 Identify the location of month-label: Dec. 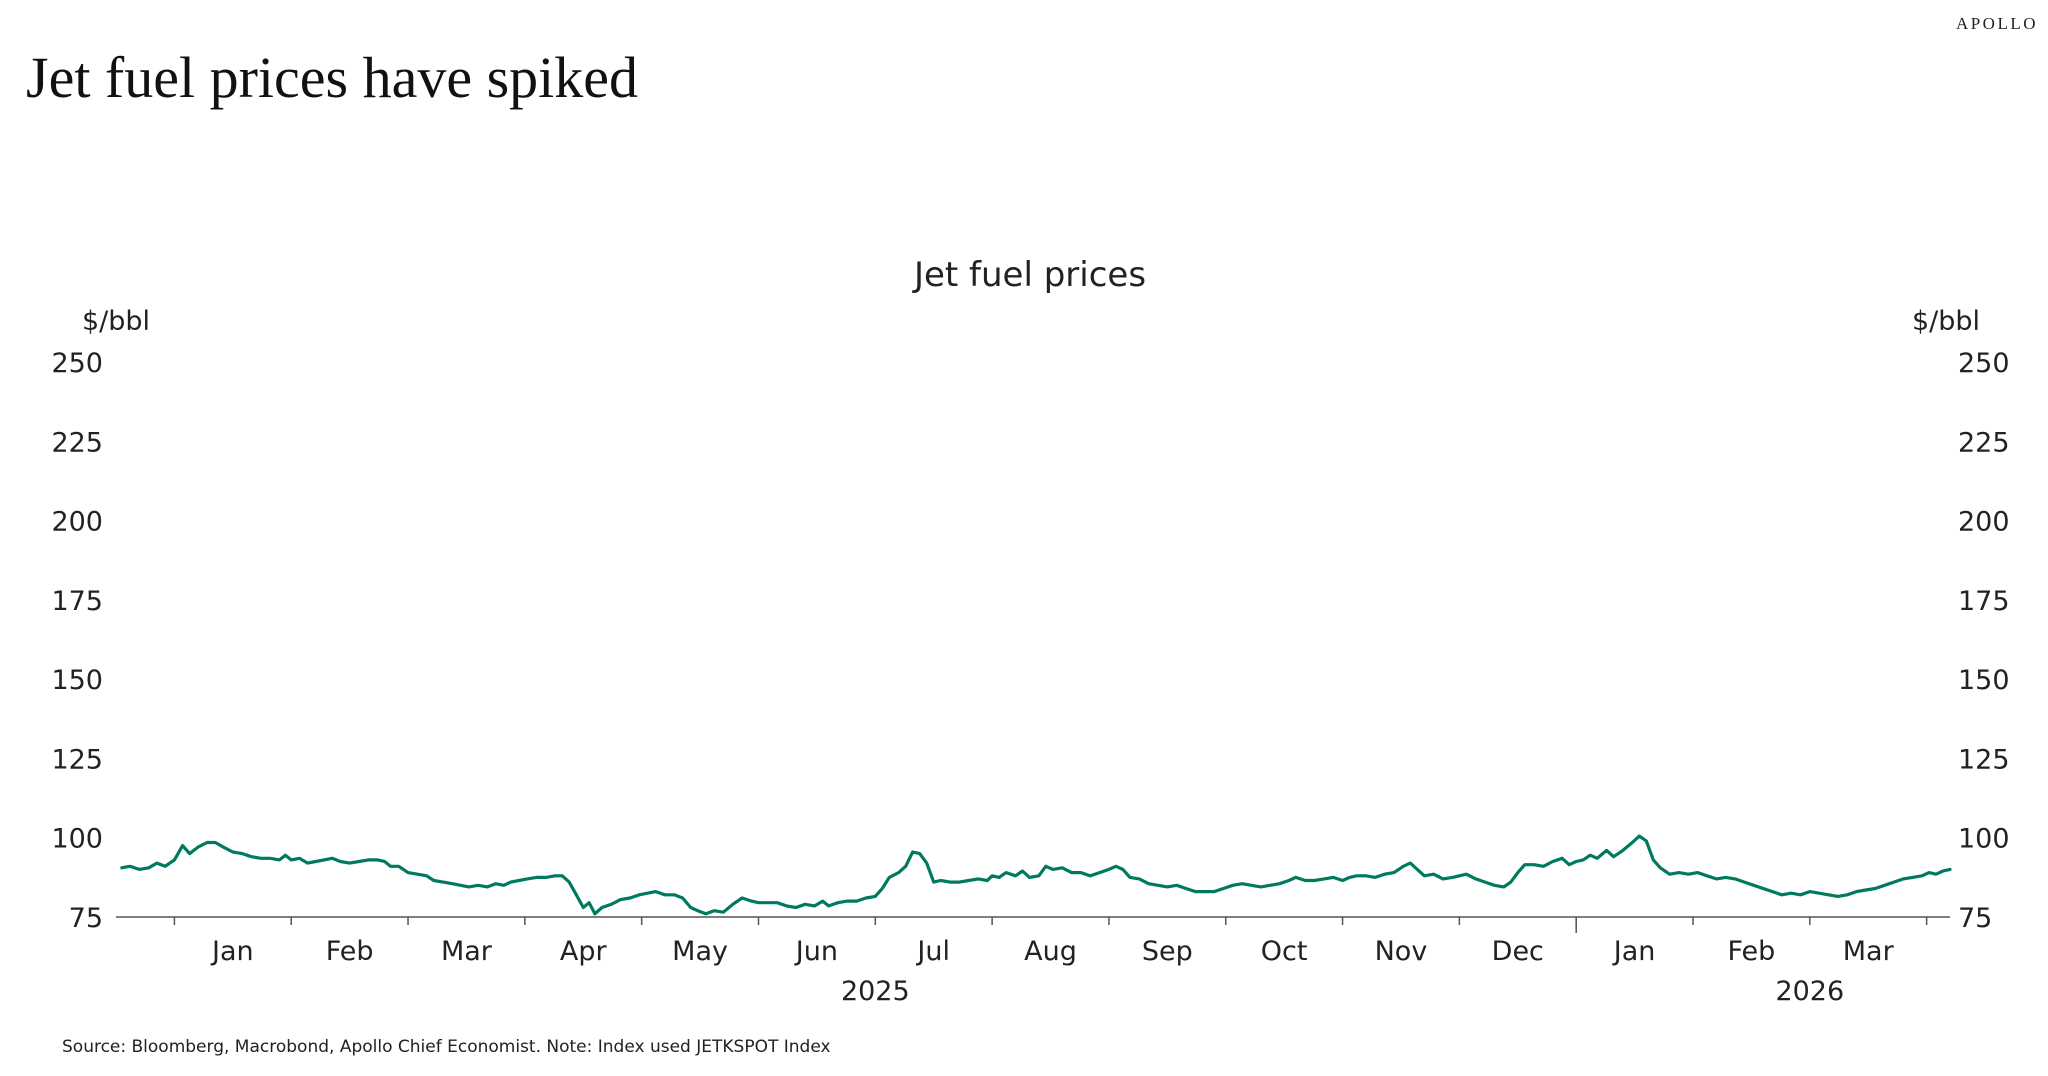
(1518, 951).